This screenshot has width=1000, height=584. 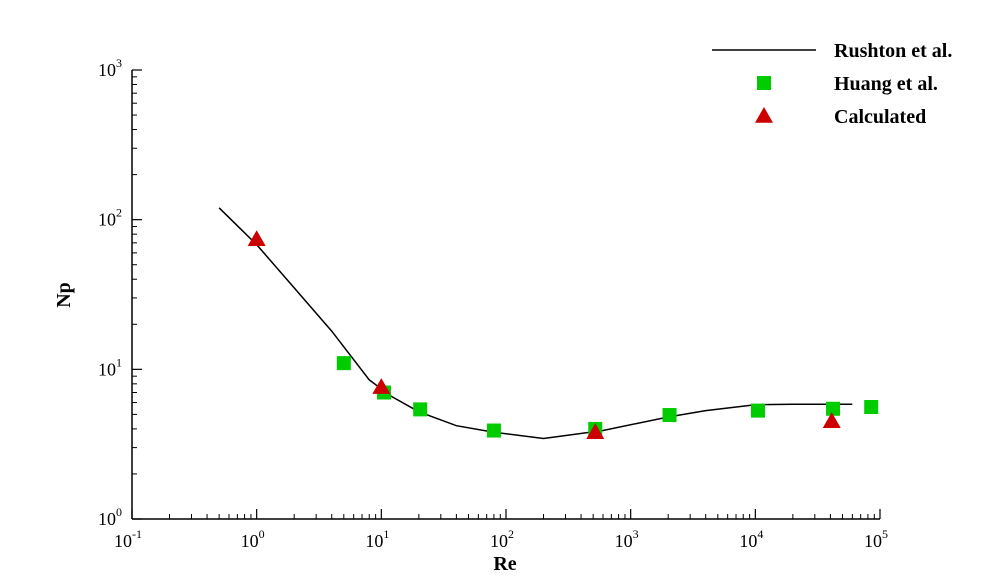 What do you see at coordinates (110, 218) in the screenshot?
I see `y-tick-label: 10²` at bounding box center [110, 218].